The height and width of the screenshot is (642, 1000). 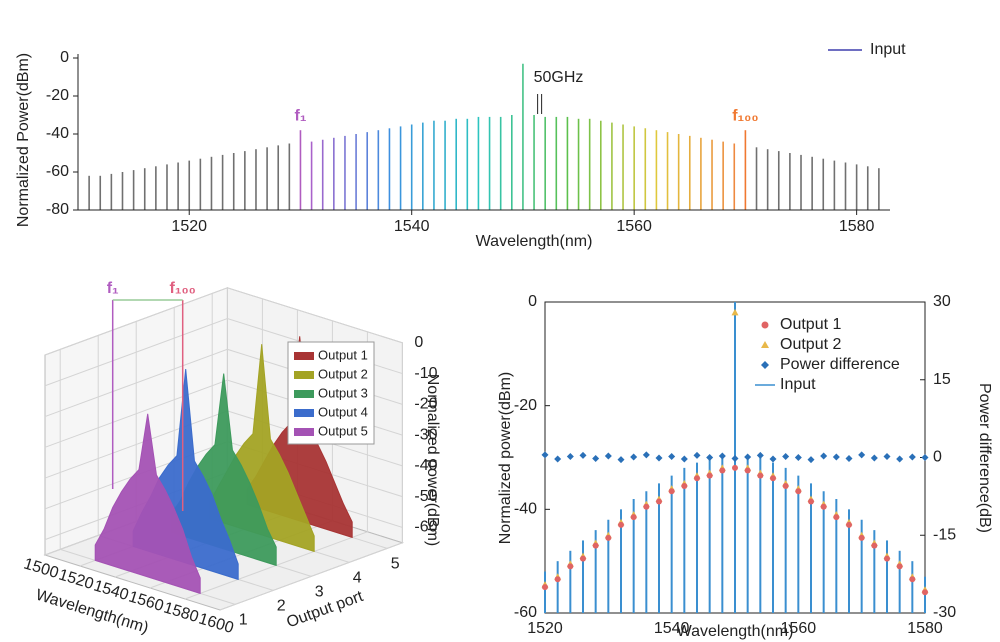 I want to click on z-tick-label: -30, so click(x=425, y=434).